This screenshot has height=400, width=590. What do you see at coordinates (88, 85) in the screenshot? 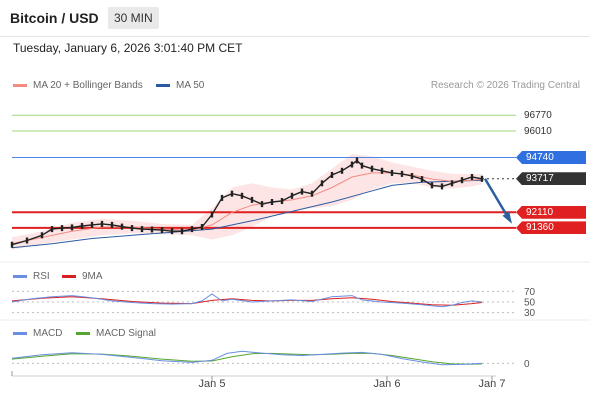
I see `legend-ma20-label: MA 20 + Bollinger Bands` at bounding box center [88, 85].